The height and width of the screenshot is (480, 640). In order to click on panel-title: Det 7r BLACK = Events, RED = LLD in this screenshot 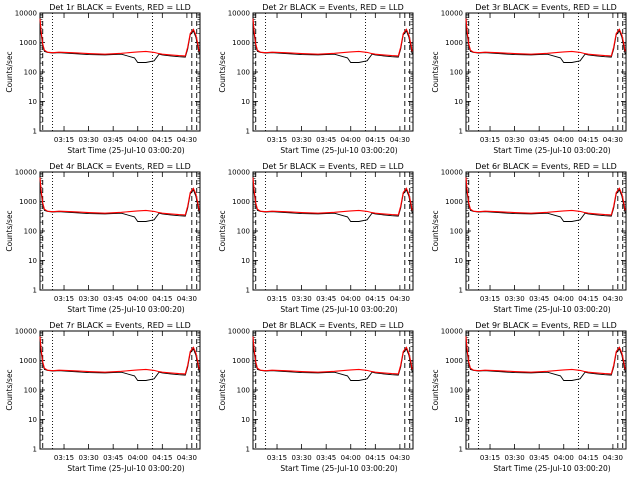, I will do `click(120, 325)`.